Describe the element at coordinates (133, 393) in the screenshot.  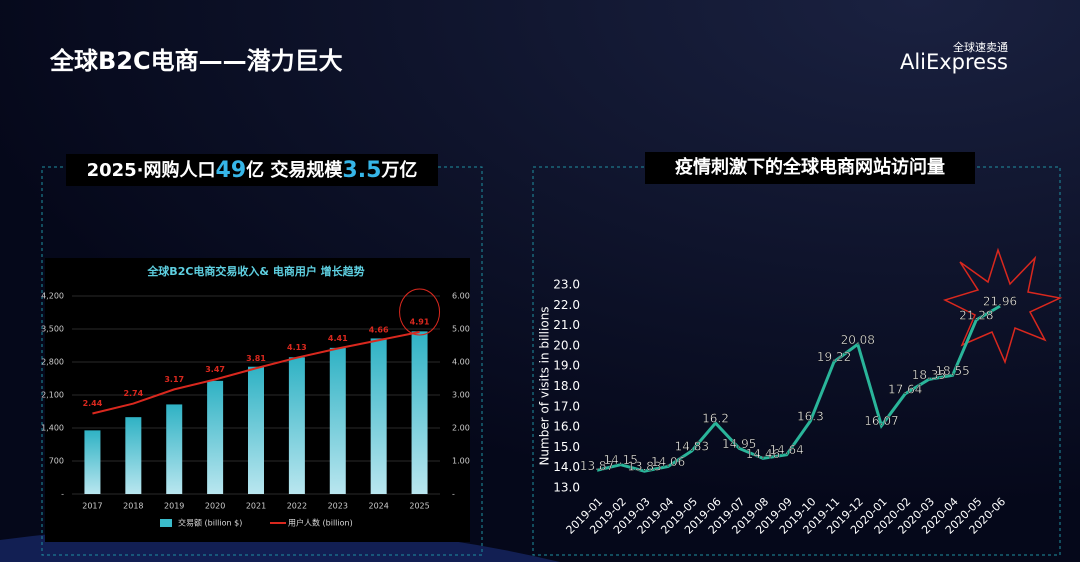
I see `data-label: 2.74` at that location.